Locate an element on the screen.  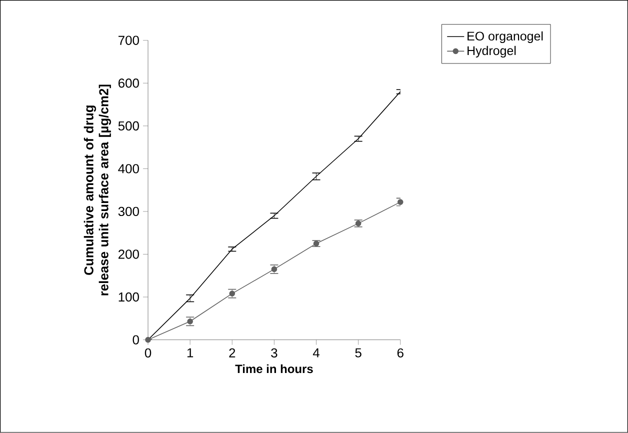
x-tick-label: 6 is located at coordinates (400, 353).